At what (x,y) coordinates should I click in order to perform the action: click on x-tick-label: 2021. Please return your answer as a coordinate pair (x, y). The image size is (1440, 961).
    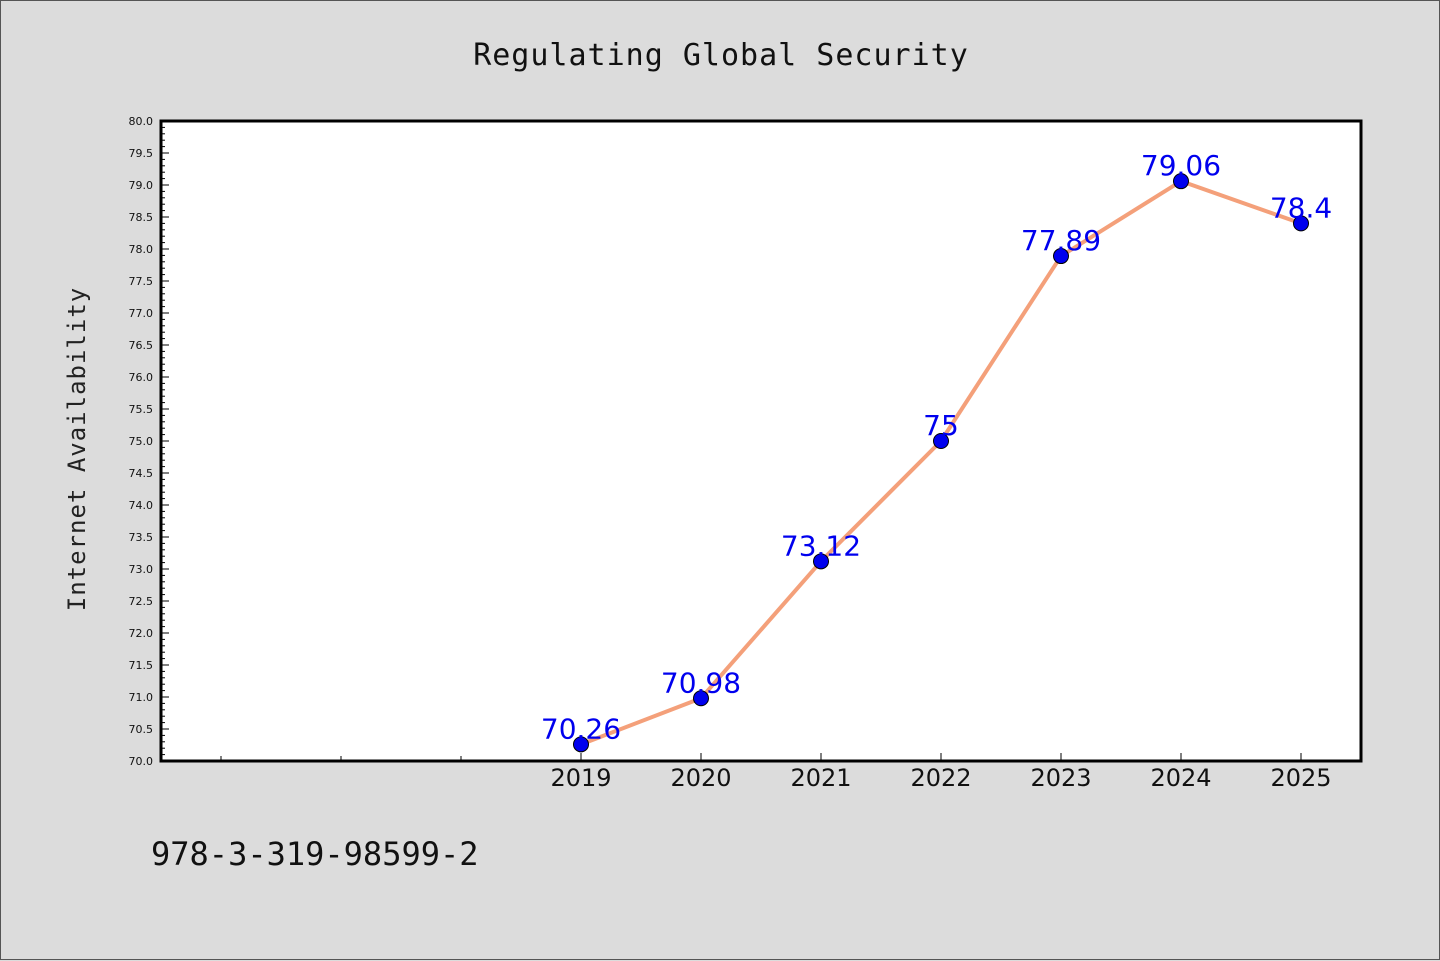
    Looking at the image, I should click on (820, 778).